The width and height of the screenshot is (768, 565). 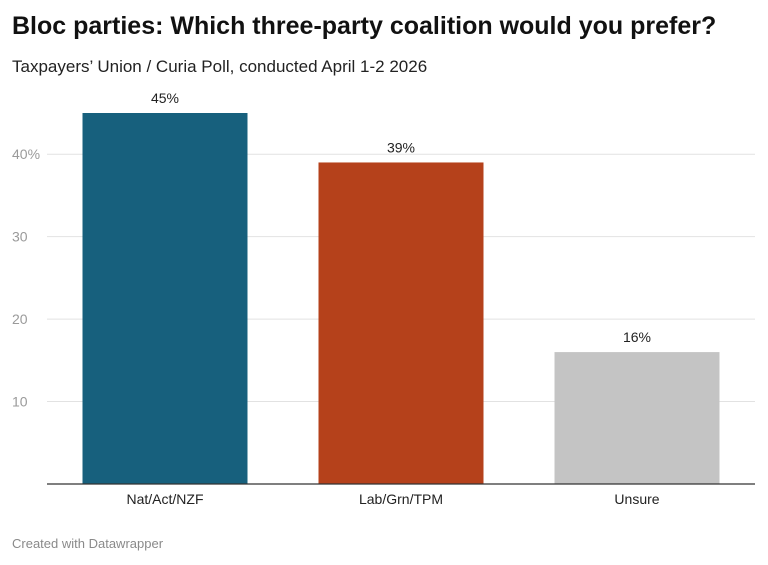 What do you see at coordinates (401, 147) in the screenshot?
I see `bar-value-label: 39%` at bounding box center [401, 147].